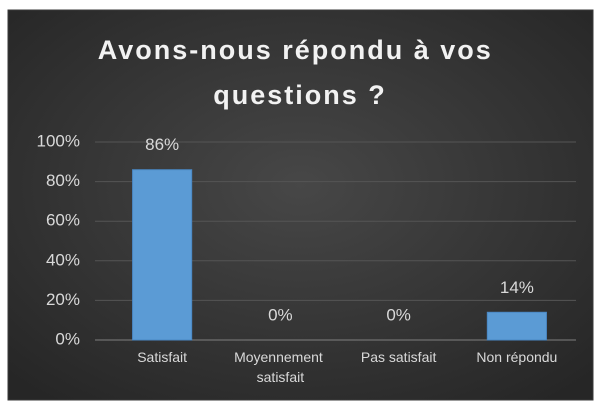  I want to click on y-tick-label: 60%, so click(63, 220).